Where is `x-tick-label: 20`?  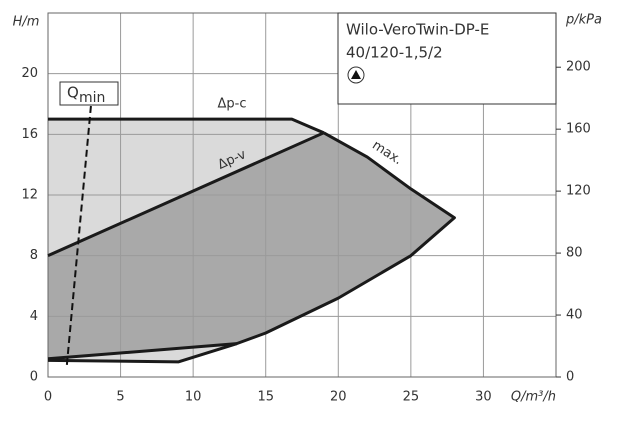
x-tick-label: 20 is located at coordinates (338, 397).